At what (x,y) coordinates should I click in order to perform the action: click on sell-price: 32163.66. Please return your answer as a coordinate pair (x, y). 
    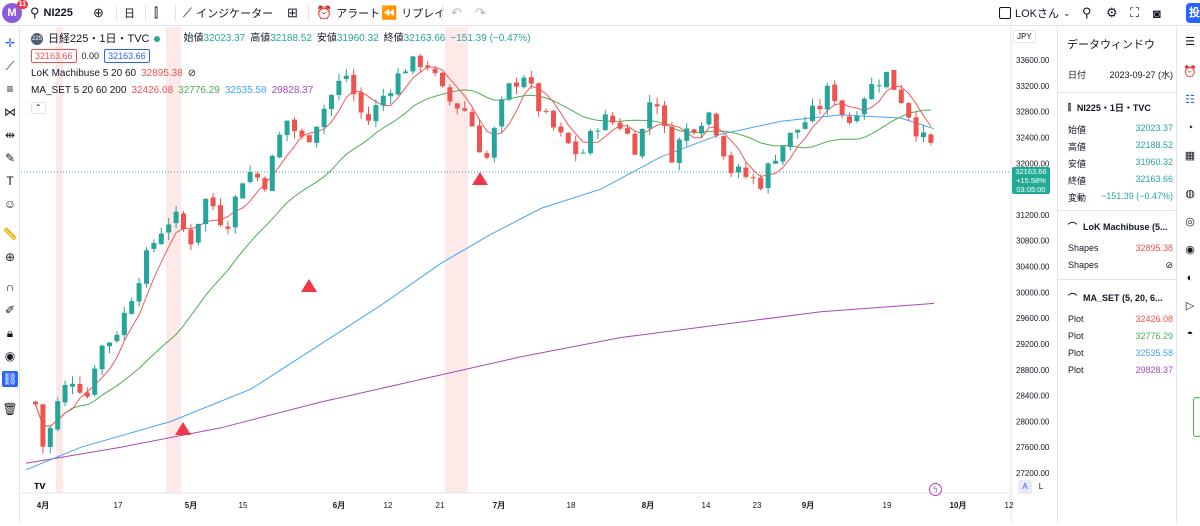
    Looking at the image, I should click on (54, 56).